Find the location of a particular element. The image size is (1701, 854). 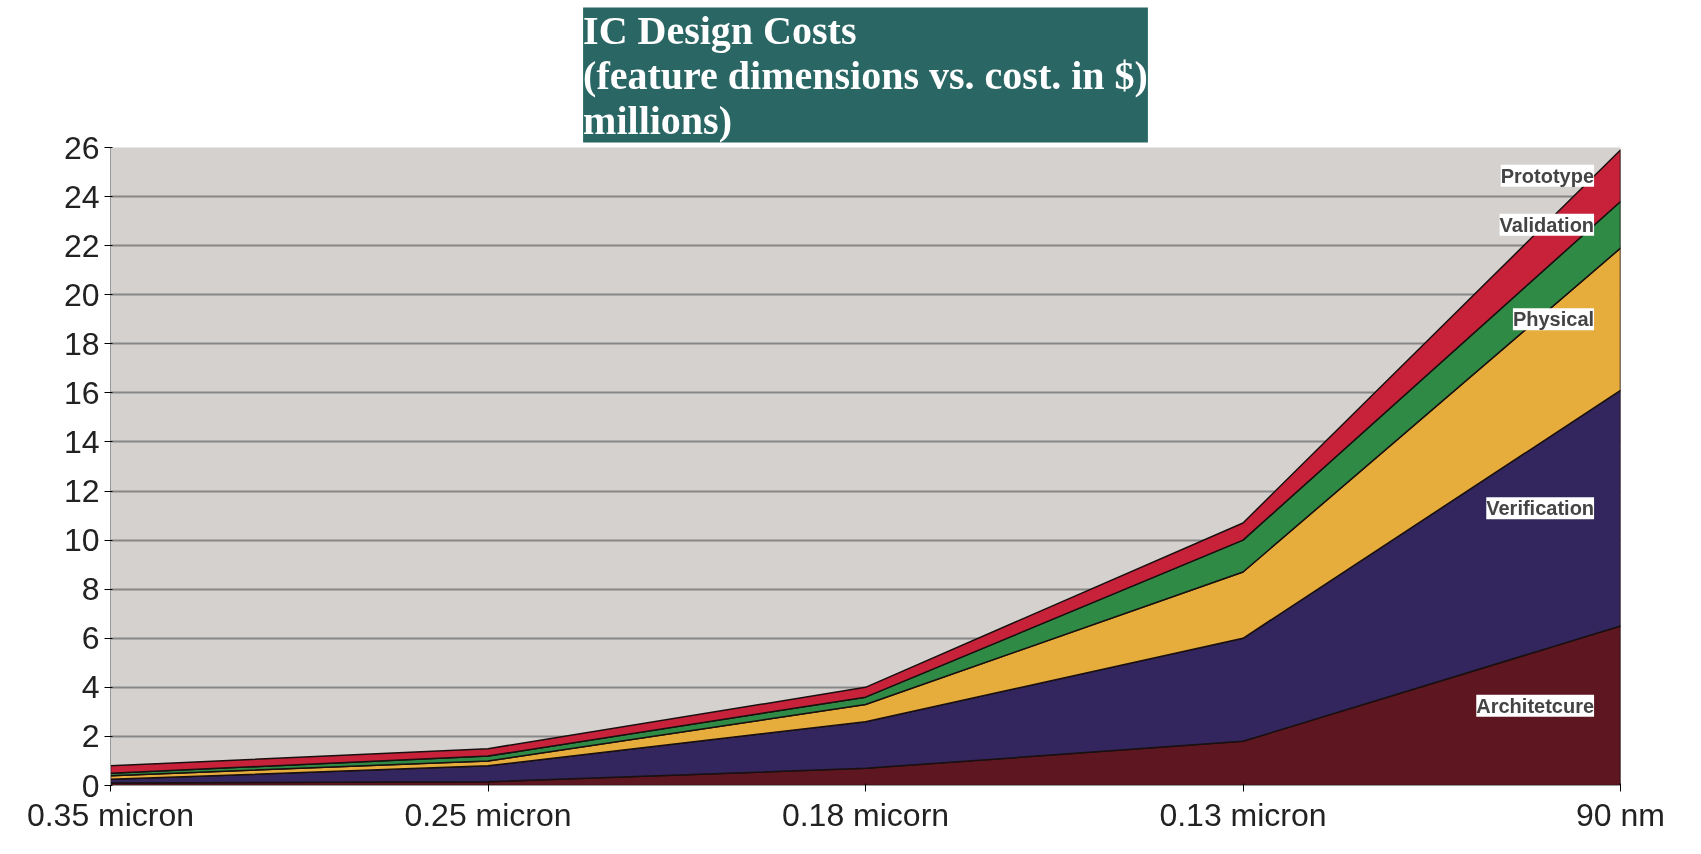

y-tick-label: 16 is located at coordinates (81, 392).